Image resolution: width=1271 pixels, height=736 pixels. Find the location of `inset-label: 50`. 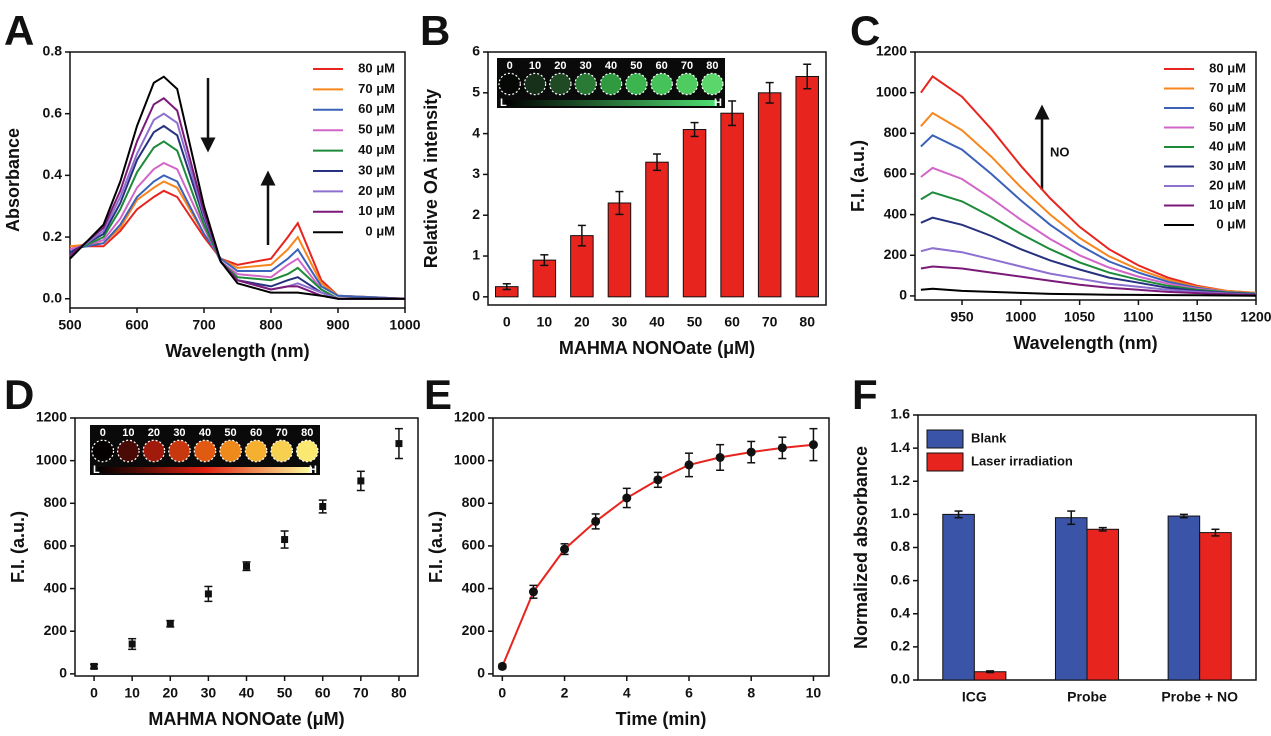

inset-label: 50 is located at coordinates (636, 66).